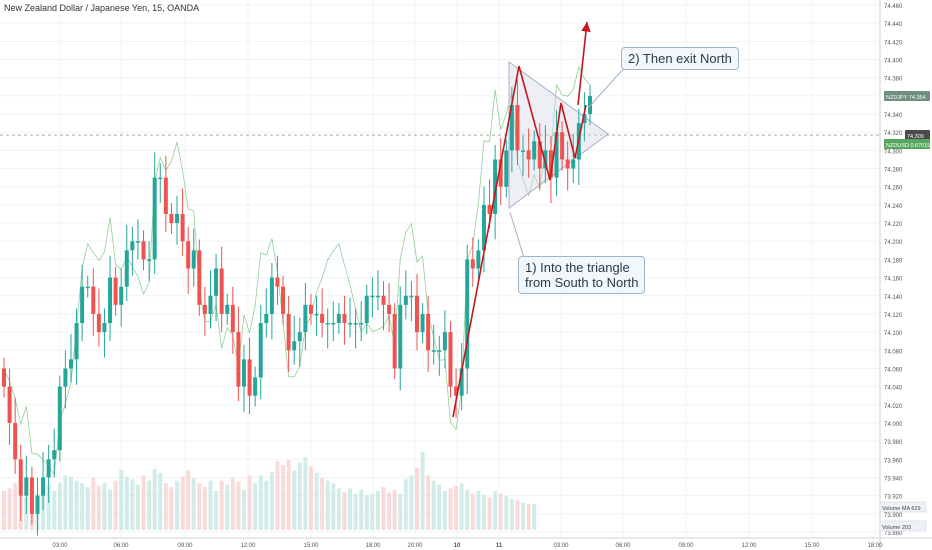 The height and width of the screenshot is (550, 932). I want to click on annotation-into-triangle: 1) Into the triangle from South to North, so click(582, 275).